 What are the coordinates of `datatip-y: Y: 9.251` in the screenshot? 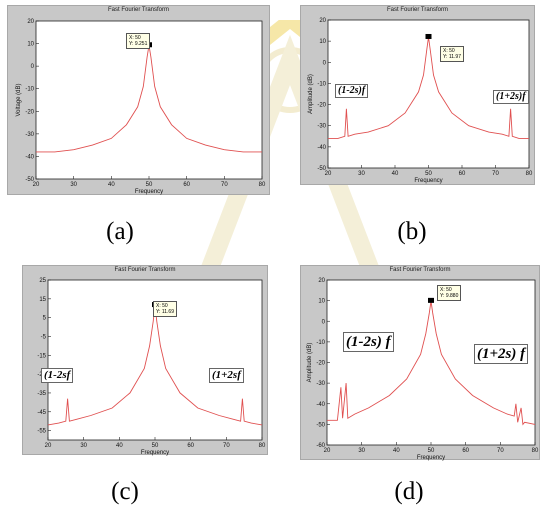 It's located at (138, 44).